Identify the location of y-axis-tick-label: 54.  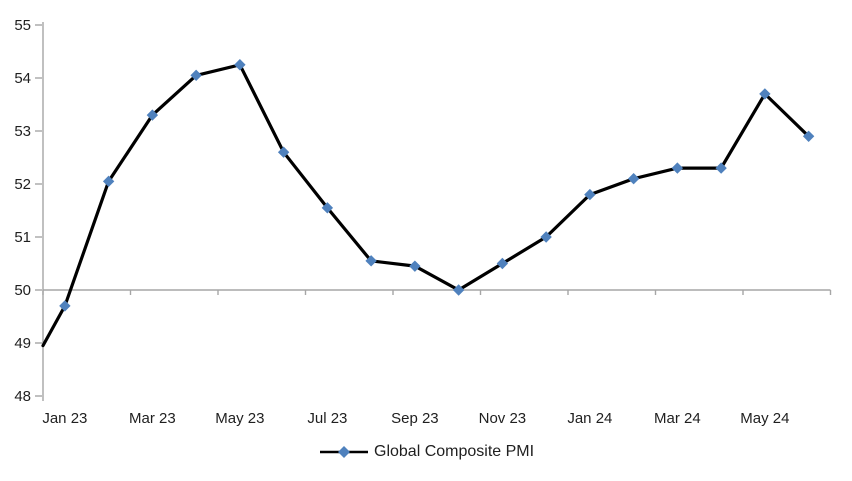
(22, 78).